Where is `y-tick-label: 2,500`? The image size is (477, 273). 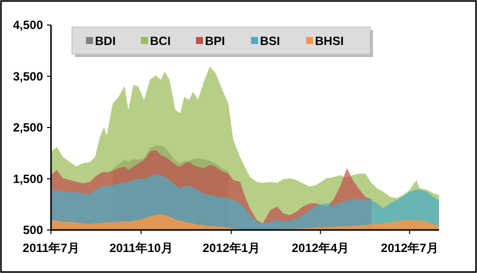
y-tick-label: 2,500 is located at coordinates (28, 127).